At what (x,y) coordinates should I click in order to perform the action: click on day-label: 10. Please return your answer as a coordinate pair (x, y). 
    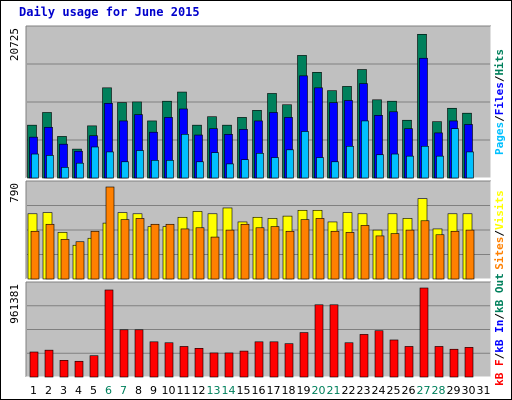
    Looking at the image, I should click on (169, 390).